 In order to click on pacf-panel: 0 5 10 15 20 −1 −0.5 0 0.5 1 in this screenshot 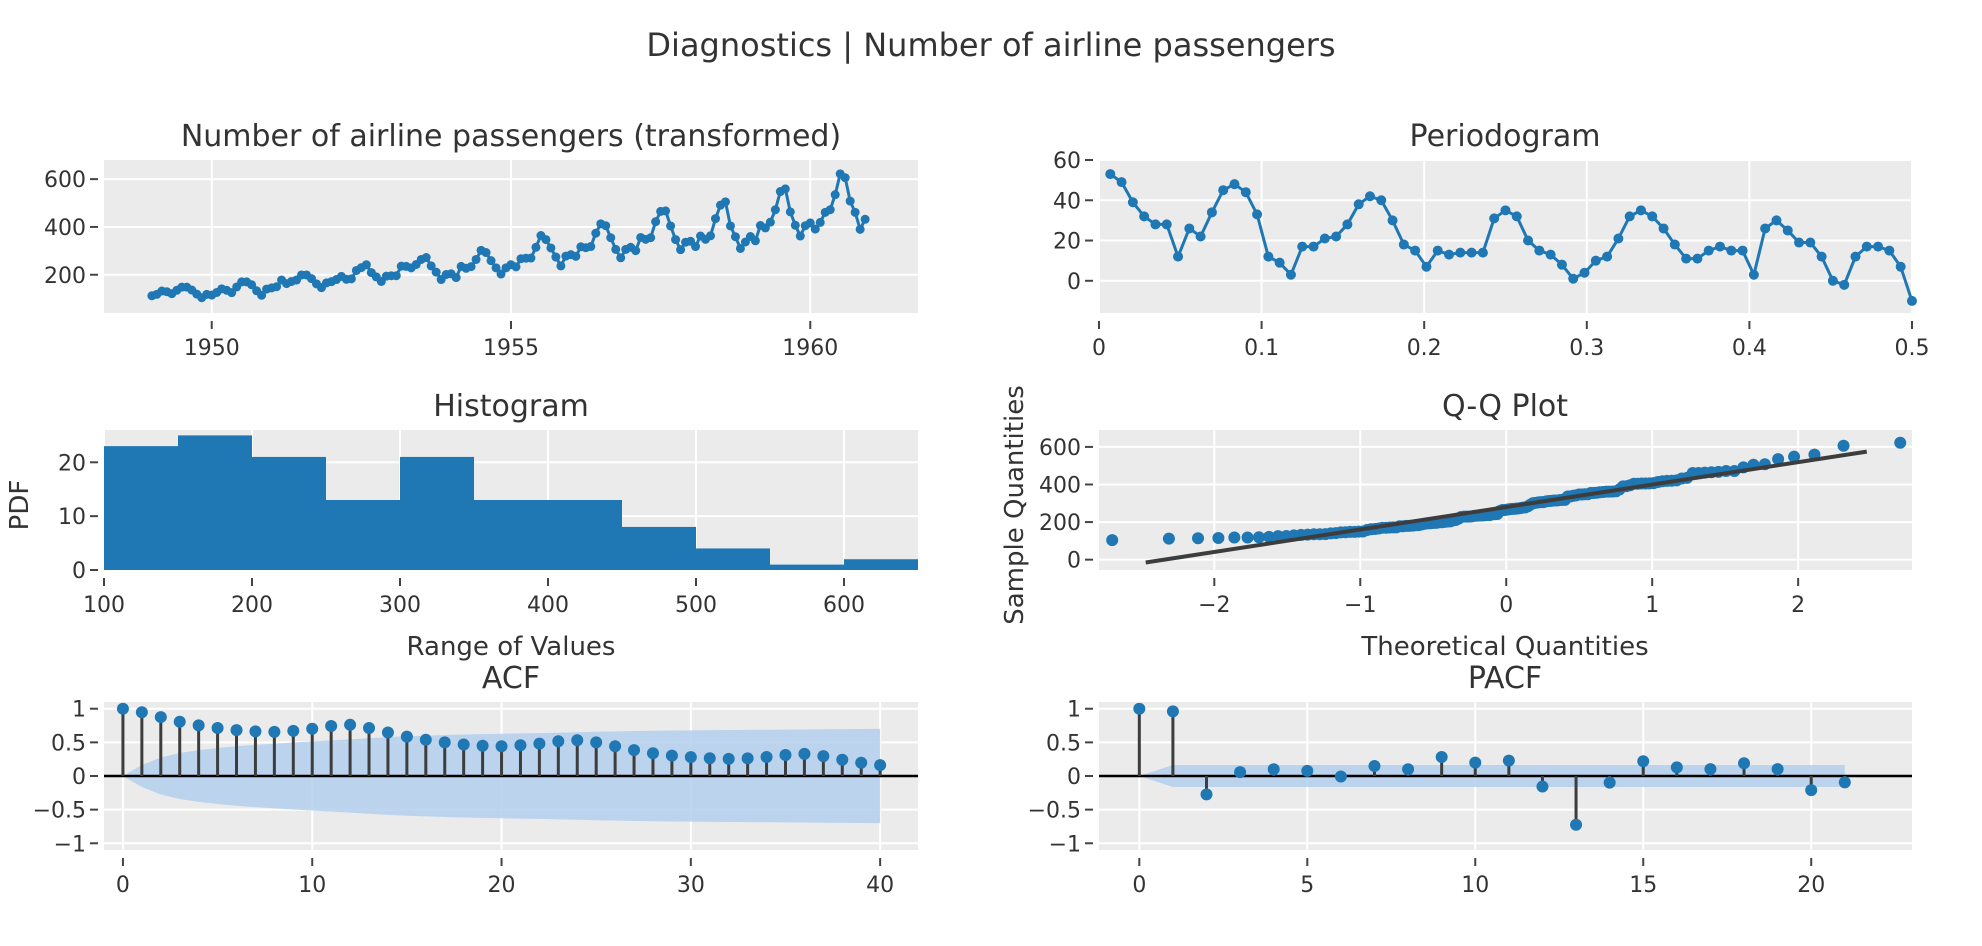, I will do `click(1470, 798)`.